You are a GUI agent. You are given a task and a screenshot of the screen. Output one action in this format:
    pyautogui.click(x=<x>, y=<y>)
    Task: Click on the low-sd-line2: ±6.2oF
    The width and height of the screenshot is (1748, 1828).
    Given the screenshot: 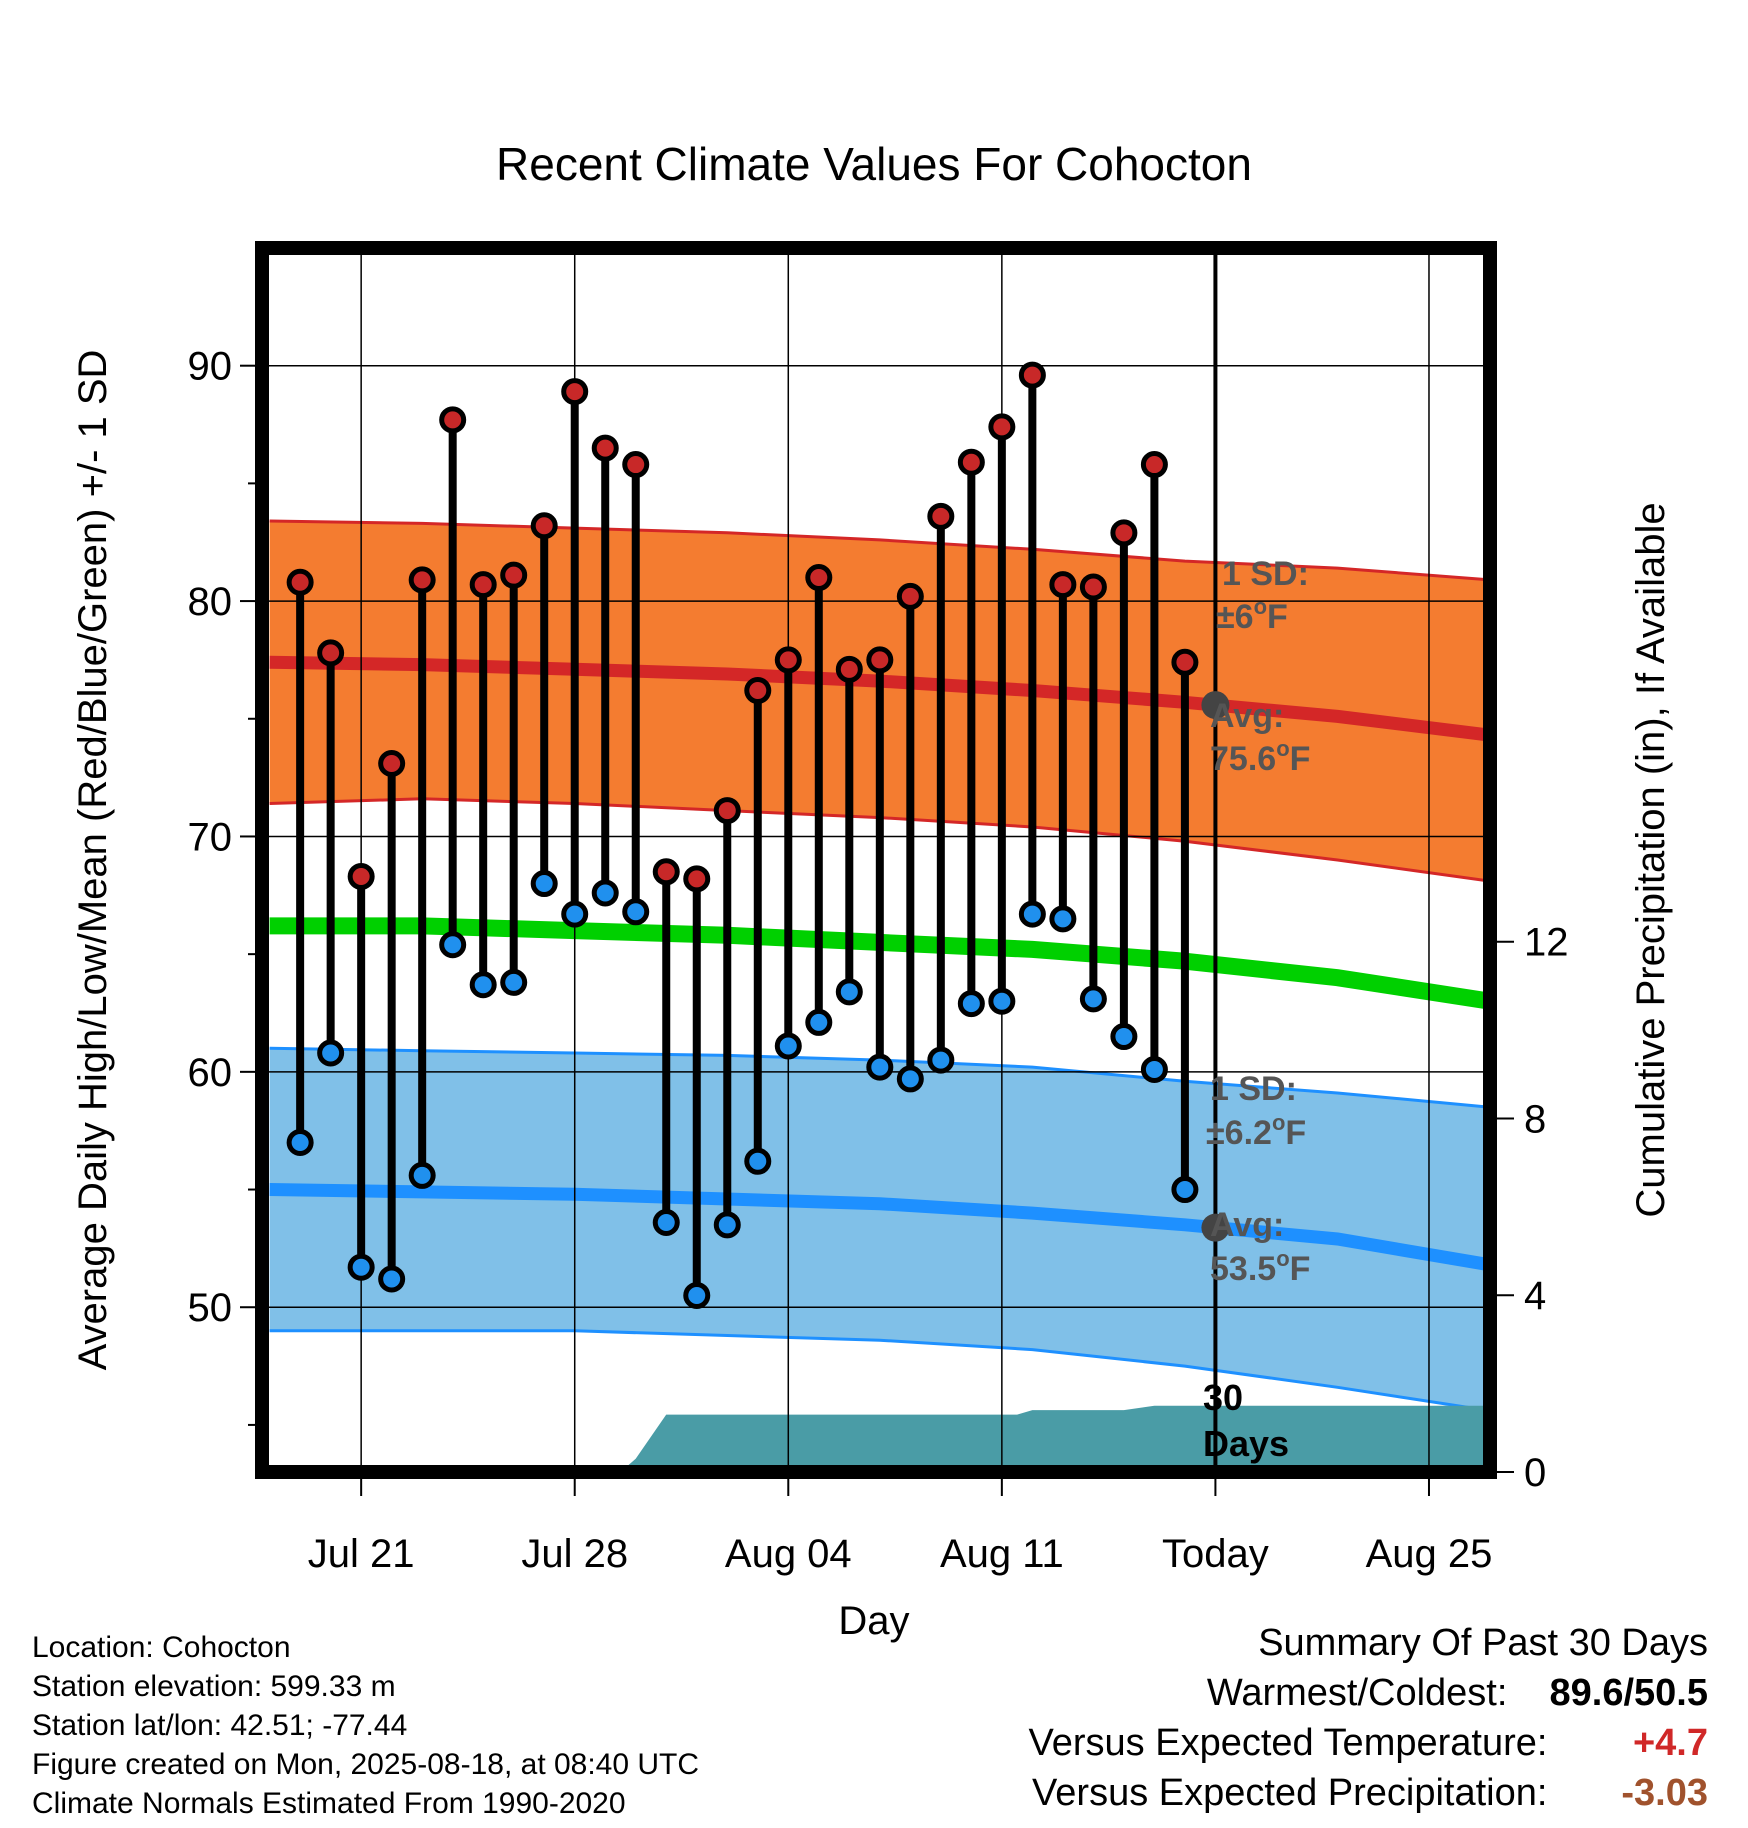 What is the action you would take?
    pyautogui.click(x=1256, y=1131)
    